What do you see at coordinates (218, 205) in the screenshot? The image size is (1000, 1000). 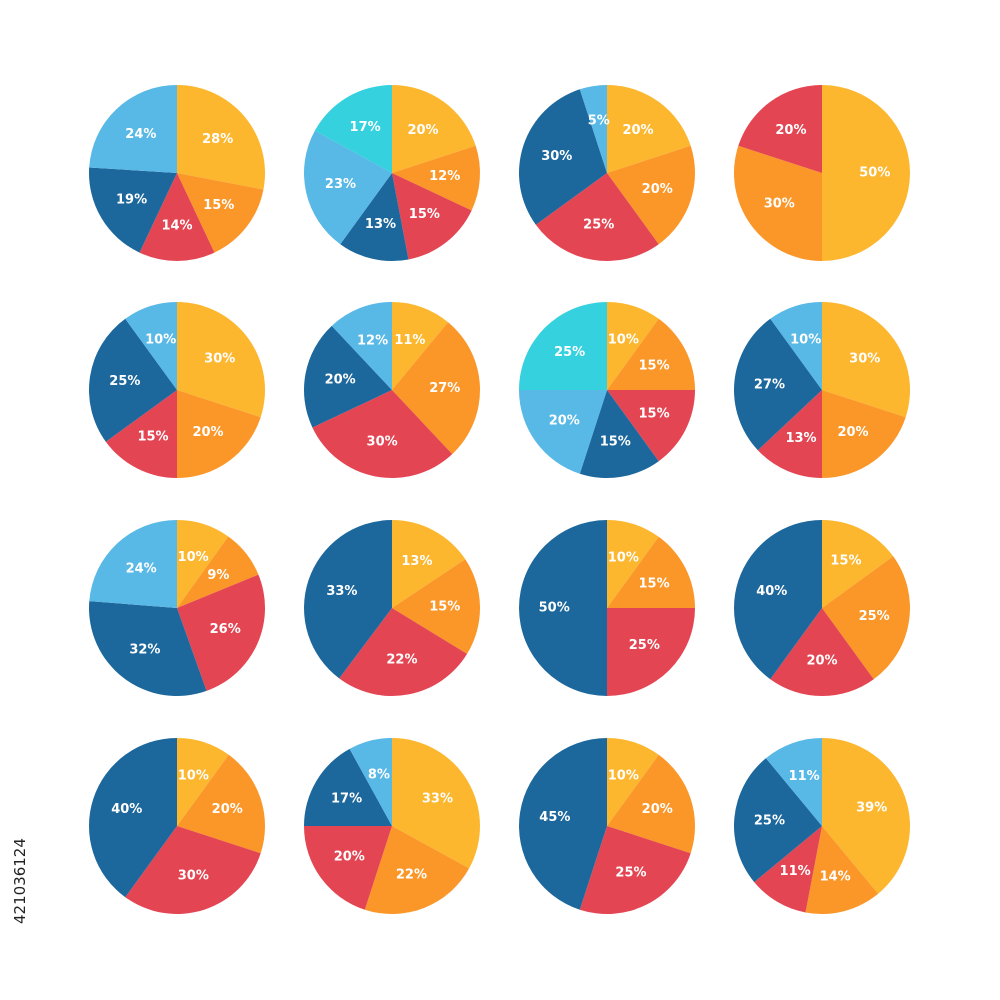 I see `pie-1-label-2: 15%` at bounding box center [218, 205].